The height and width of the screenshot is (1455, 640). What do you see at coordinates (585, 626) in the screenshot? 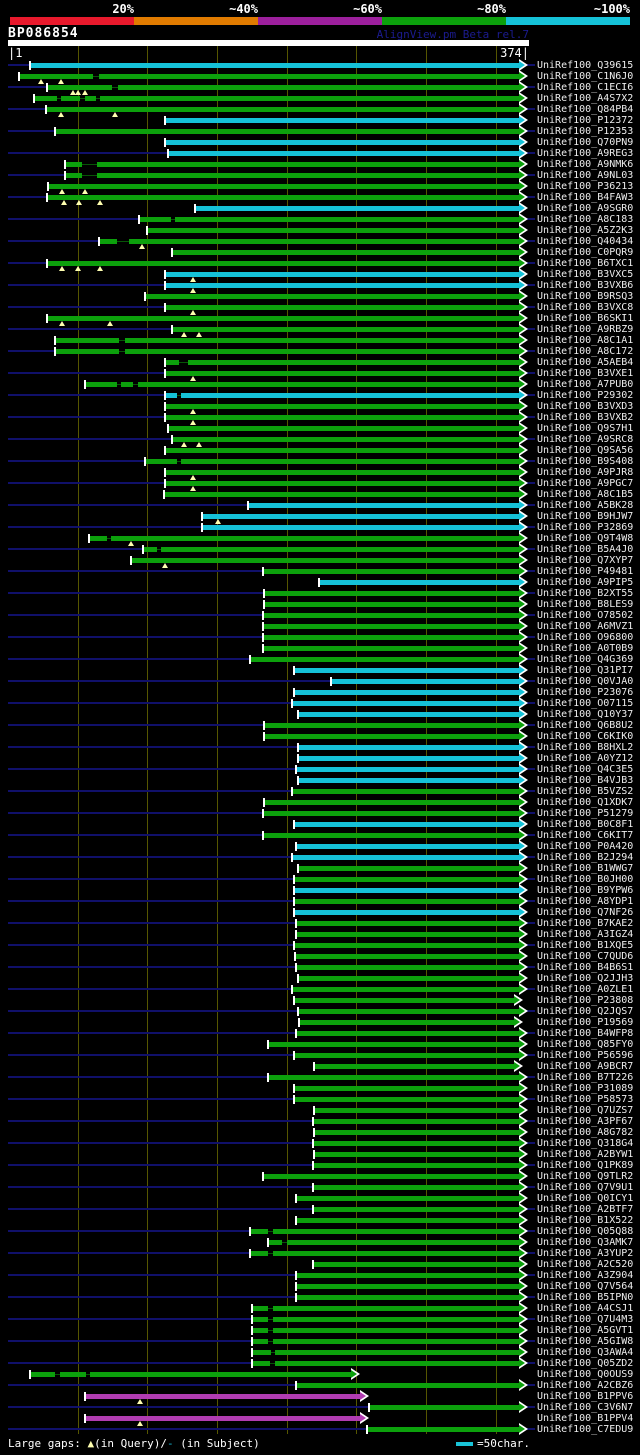
I see `subject-label: UniRef100_A6MVZ1` at bounding box center [585, 626].